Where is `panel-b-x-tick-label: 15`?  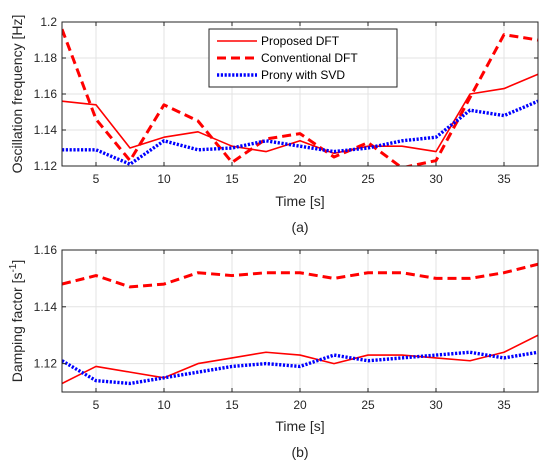 panel-b-x-tick-label: 15 is located at coordinates (232, 405).